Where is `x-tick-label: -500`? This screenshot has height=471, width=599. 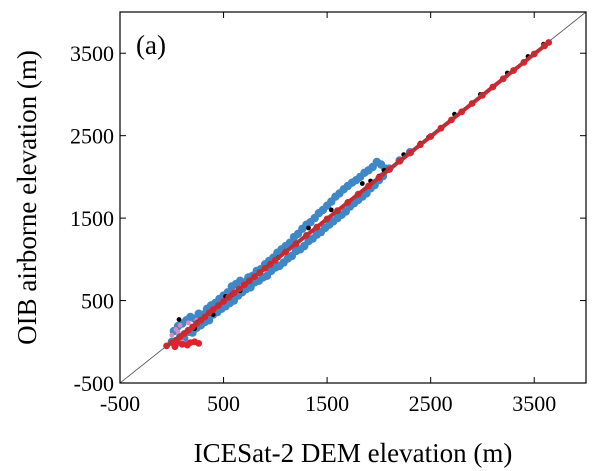 x-tick-label: -500 is located at coordinates (120, 403).